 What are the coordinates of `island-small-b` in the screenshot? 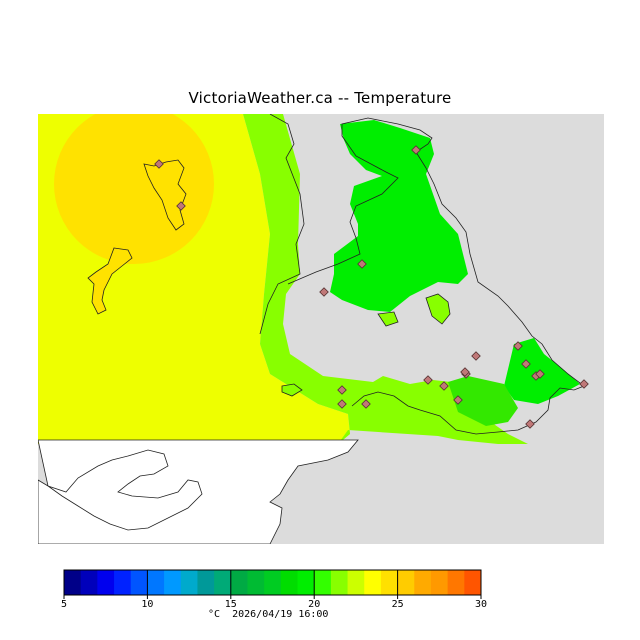 It's located at (292, 390).